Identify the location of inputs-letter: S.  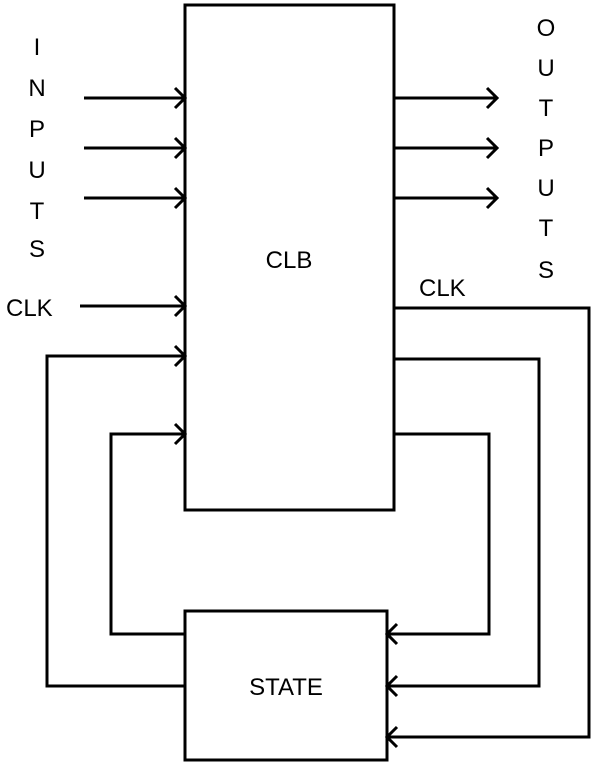
(37, 249).